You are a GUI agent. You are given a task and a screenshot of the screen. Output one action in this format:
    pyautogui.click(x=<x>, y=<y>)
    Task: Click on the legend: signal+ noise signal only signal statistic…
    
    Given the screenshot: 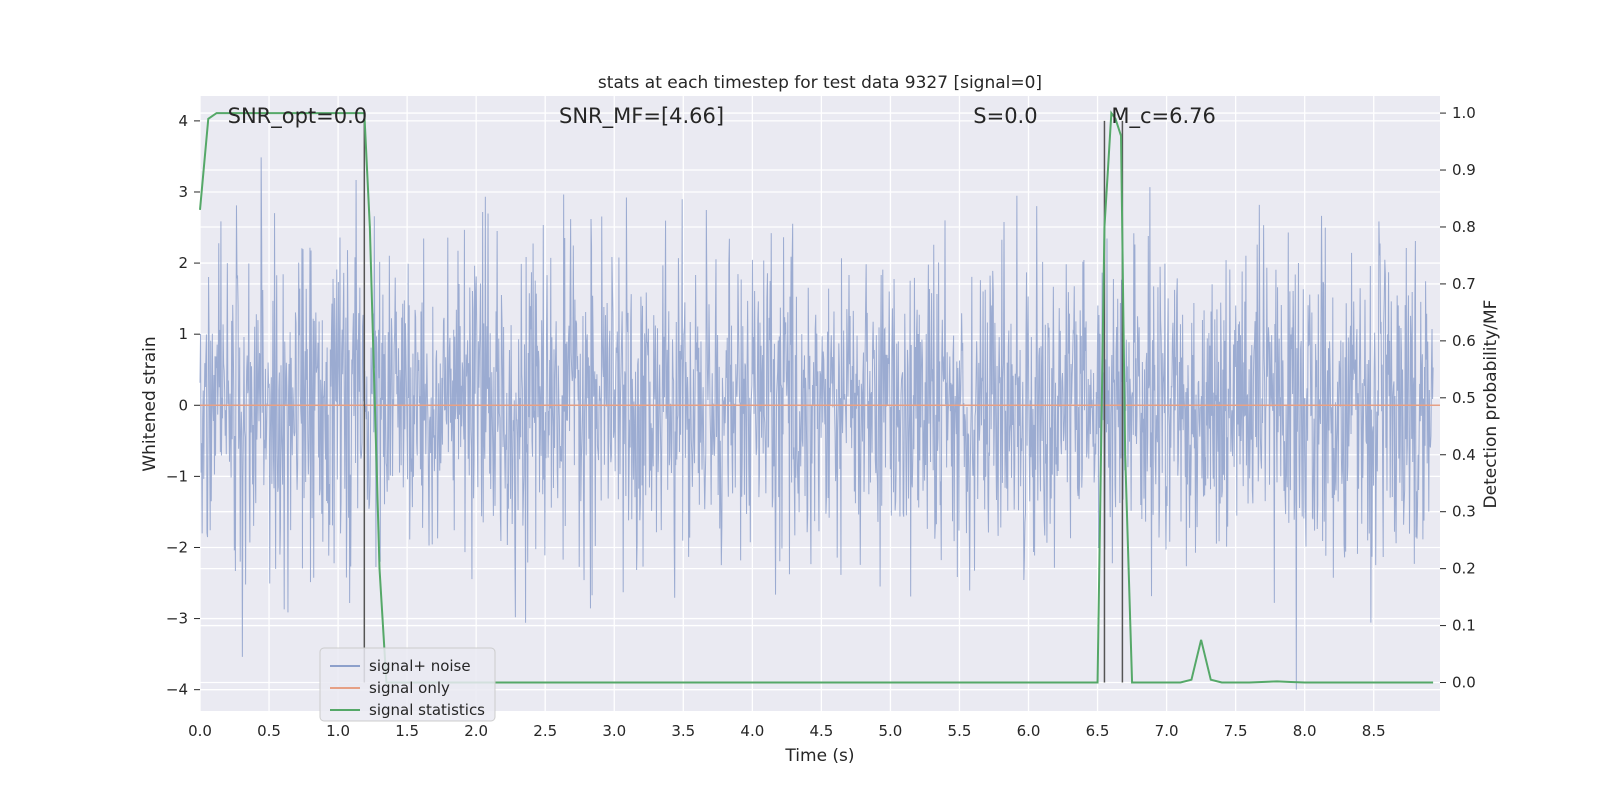 What is the action you would take?
    pyautogui.click(x=407, y=684)
    